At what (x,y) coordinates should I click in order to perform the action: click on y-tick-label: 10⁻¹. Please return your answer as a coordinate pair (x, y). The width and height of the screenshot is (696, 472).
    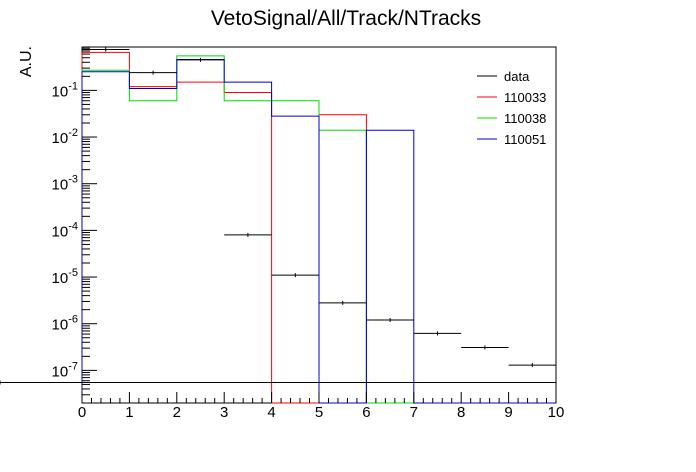
    Looking at the image, I should click on (65, 90).